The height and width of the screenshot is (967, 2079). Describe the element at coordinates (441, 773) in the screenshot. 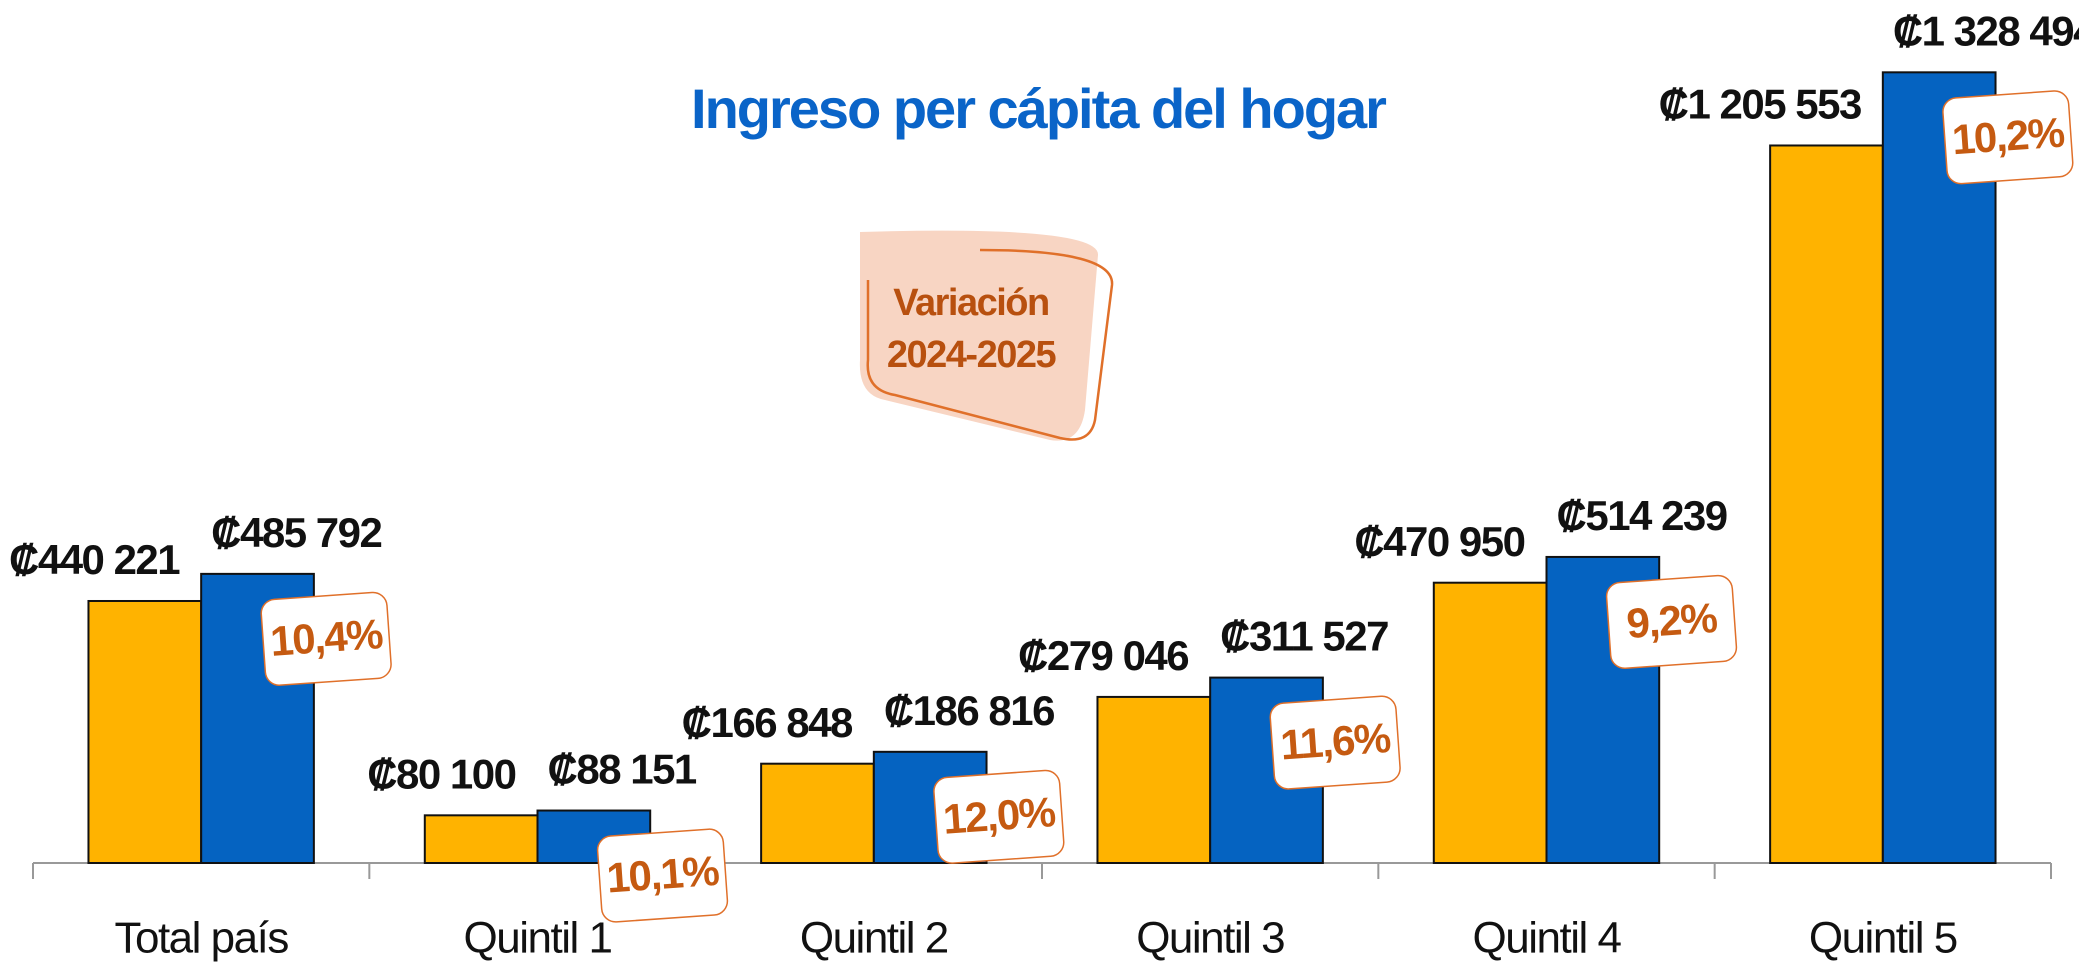

I see `value-label: ₡80 100` at that location.